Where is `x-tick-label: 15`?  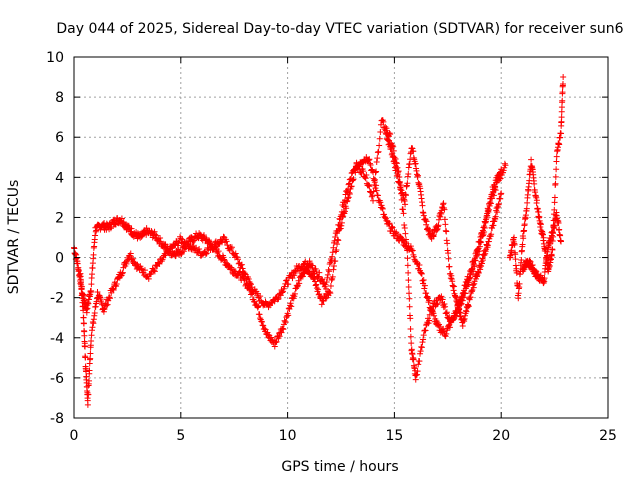 x-tick-label: 15 is located at coordinates (394, 436).